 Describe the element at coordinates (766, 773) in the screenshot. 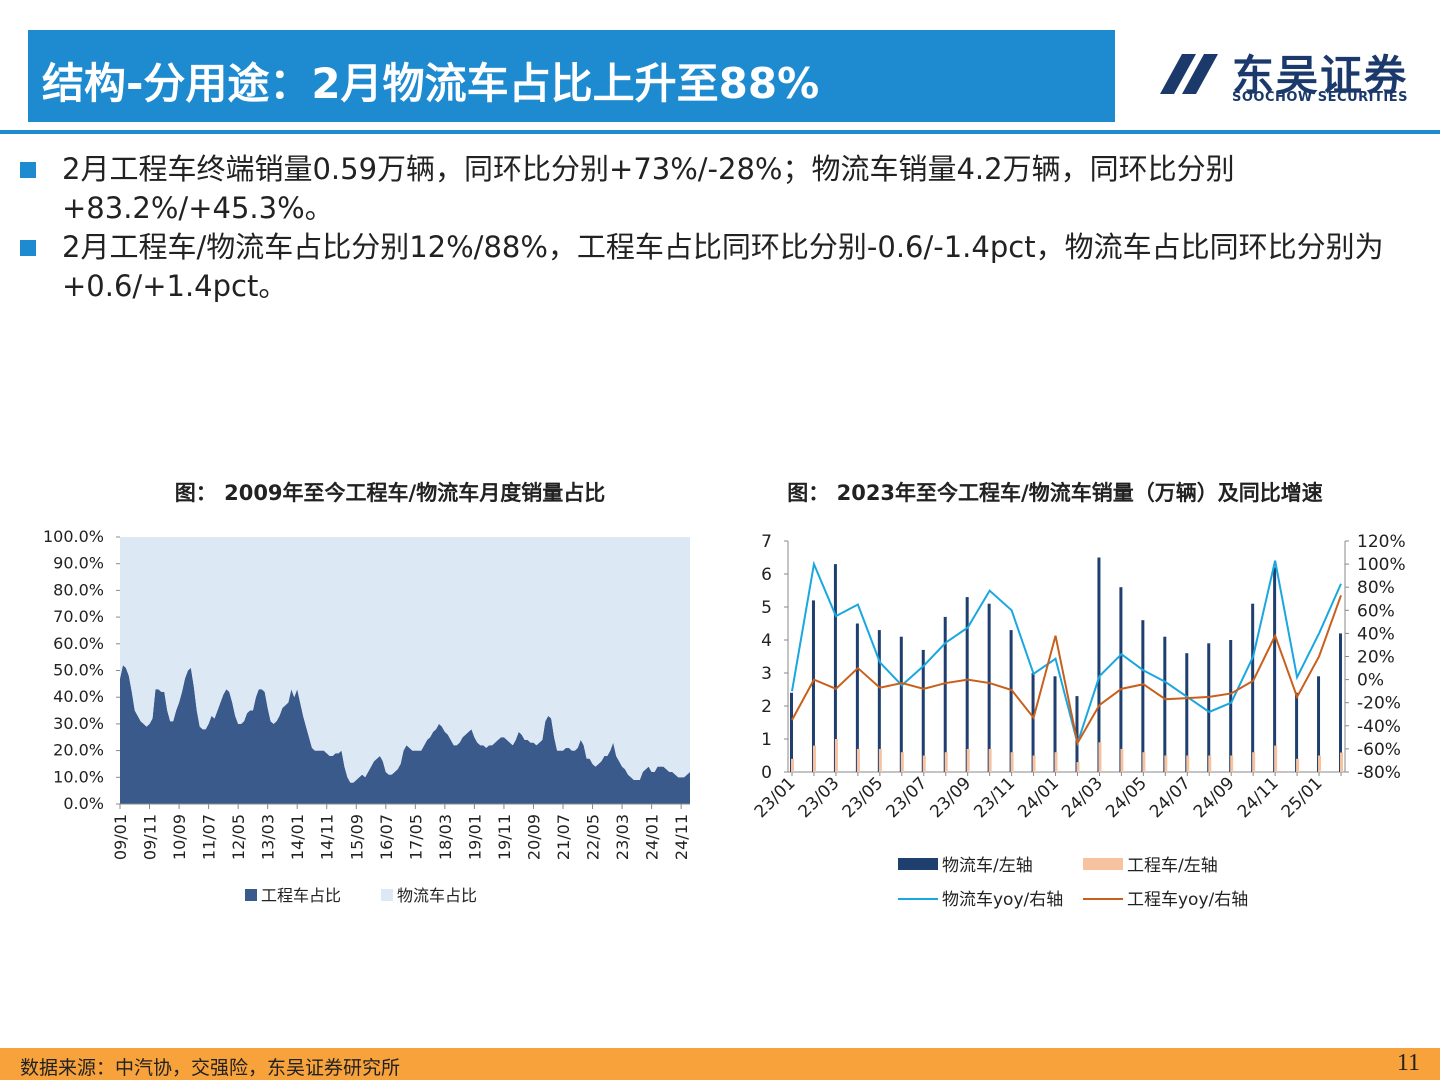

I see `y-tick-label: 0` at that location.